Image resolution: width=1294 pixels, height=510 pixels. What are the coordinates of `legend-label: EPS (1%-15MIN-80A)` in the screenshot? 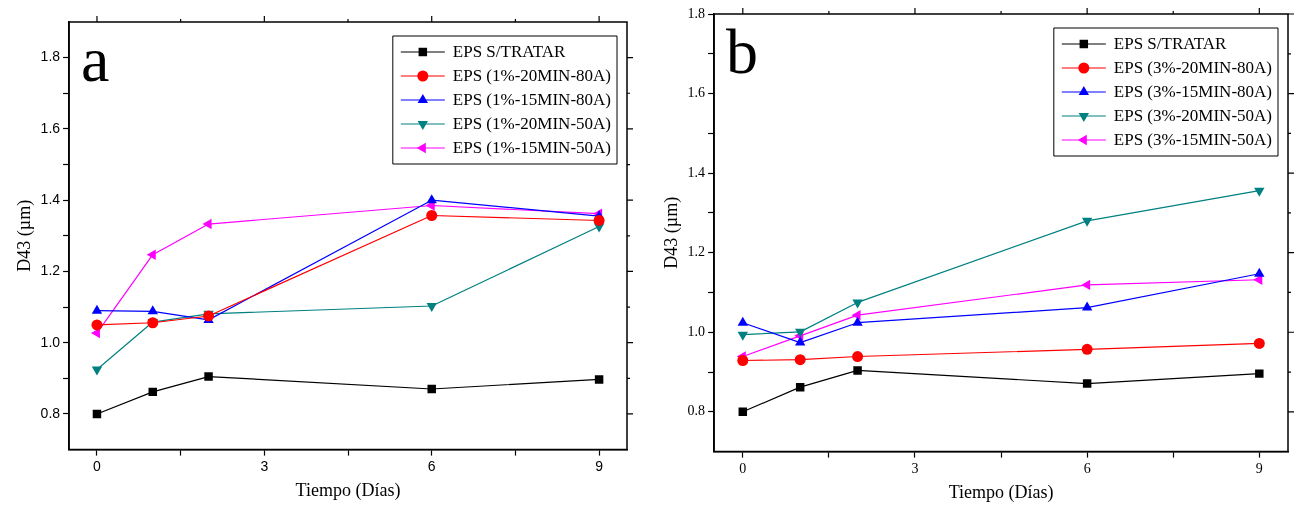 It's located at (532, 100).